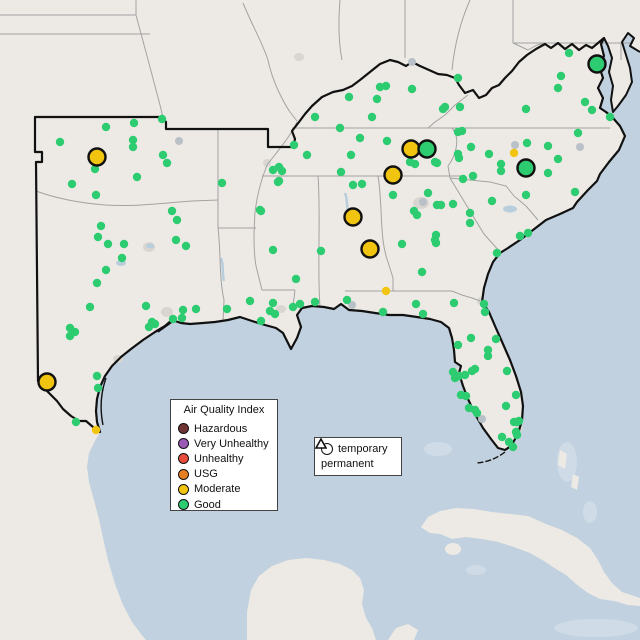  I want to click on shallow-banks, so click(531, 539).